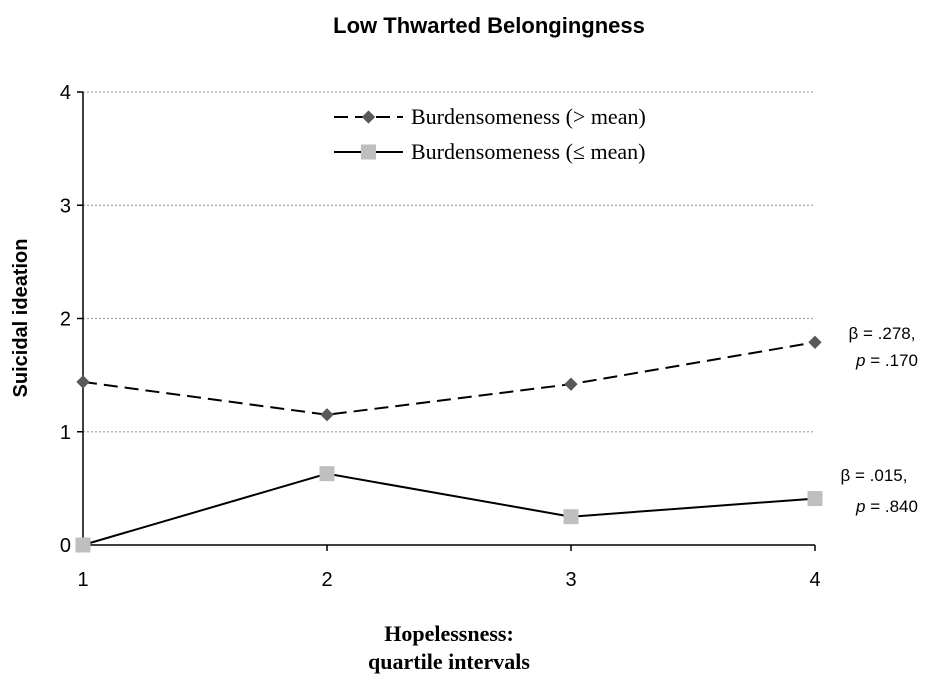 This screenshot has height=681, width=936. Describe the element at coordinates (65, 546) in the screenshot. I see `y-tick-label-0: 0` at that location.